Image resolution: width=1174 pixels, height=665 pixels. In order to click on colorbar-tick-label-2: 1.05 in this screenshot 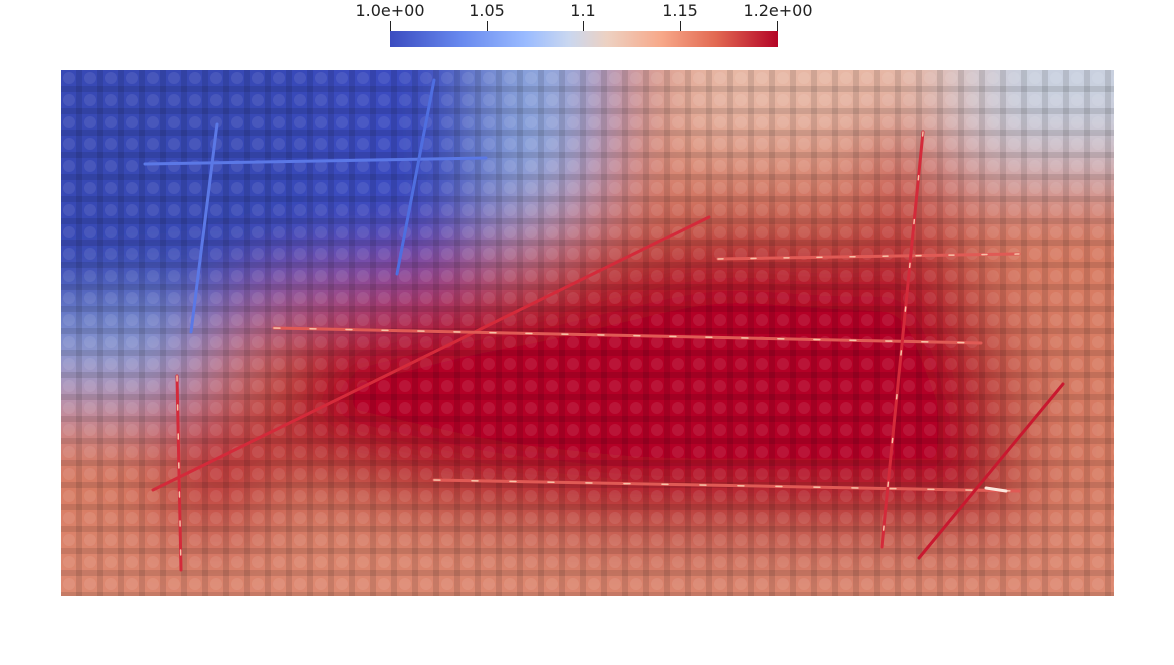, I will do `click(487, 10)`.